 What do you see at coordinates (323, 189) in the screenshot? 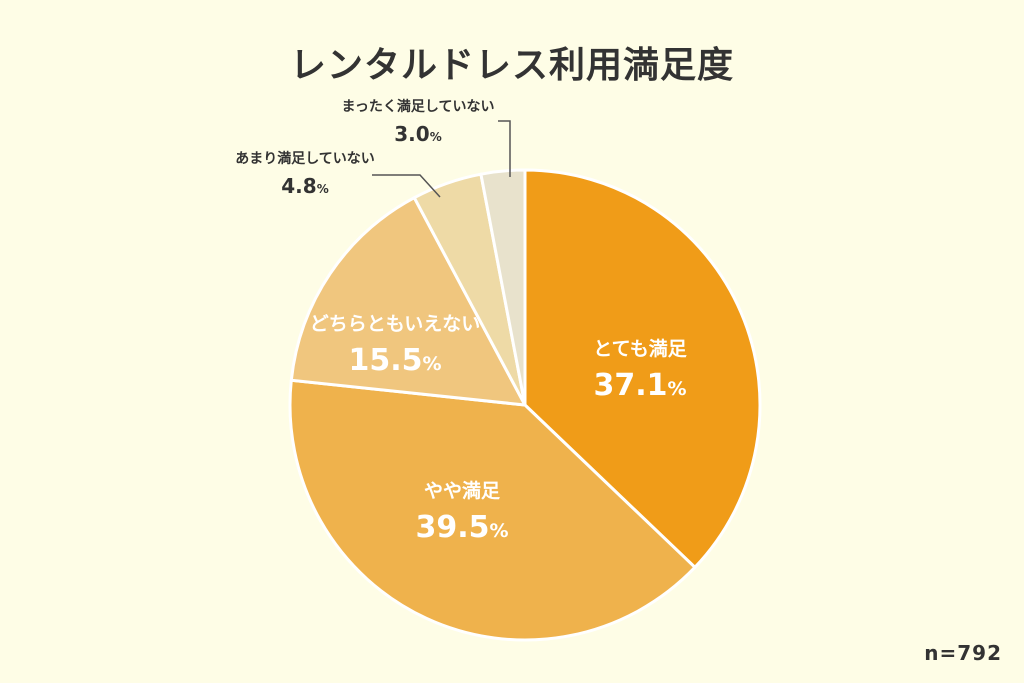
I see `slice-value-unit-4: %` at bounding box center [323, 189].